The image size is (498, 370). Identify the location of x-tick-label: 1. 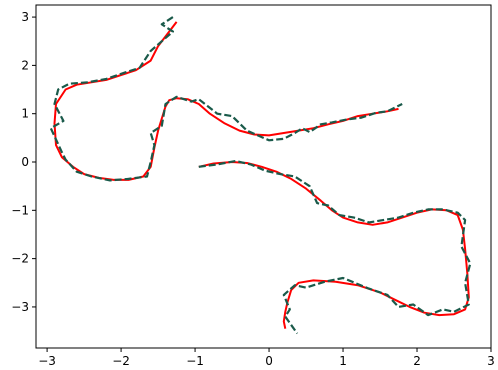
(343, 361).